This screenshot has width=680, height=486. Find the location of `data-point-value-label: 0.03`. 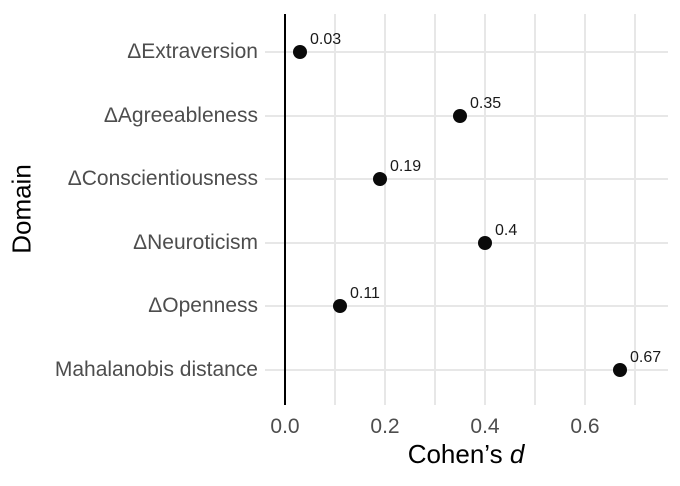

data-point-value-label: 0.03 is located at coordinates (326, 39).